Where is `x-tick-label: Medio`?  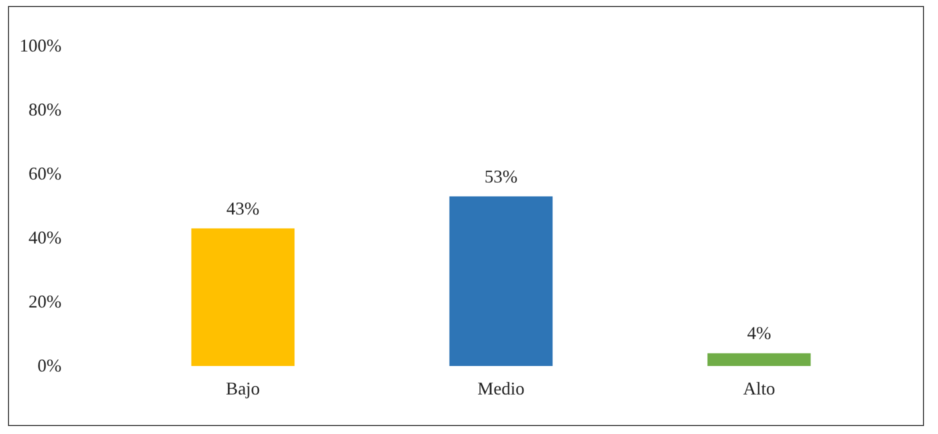
x-tick-label: Medio is located at coordinates (501, 388).